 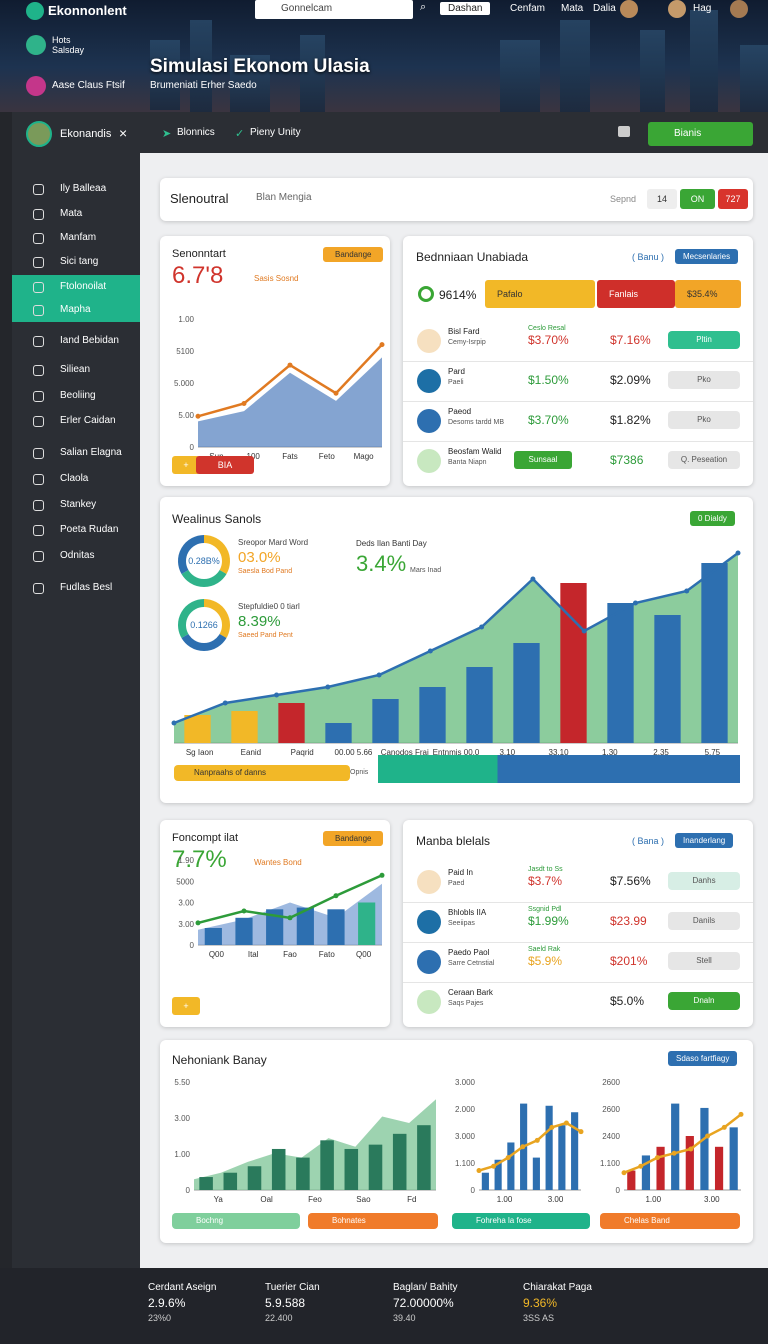 What do you see at coordinates (236, 1221) in the screenshot?
I see `action-button: Bochng` at bounding box center [236, 1221].